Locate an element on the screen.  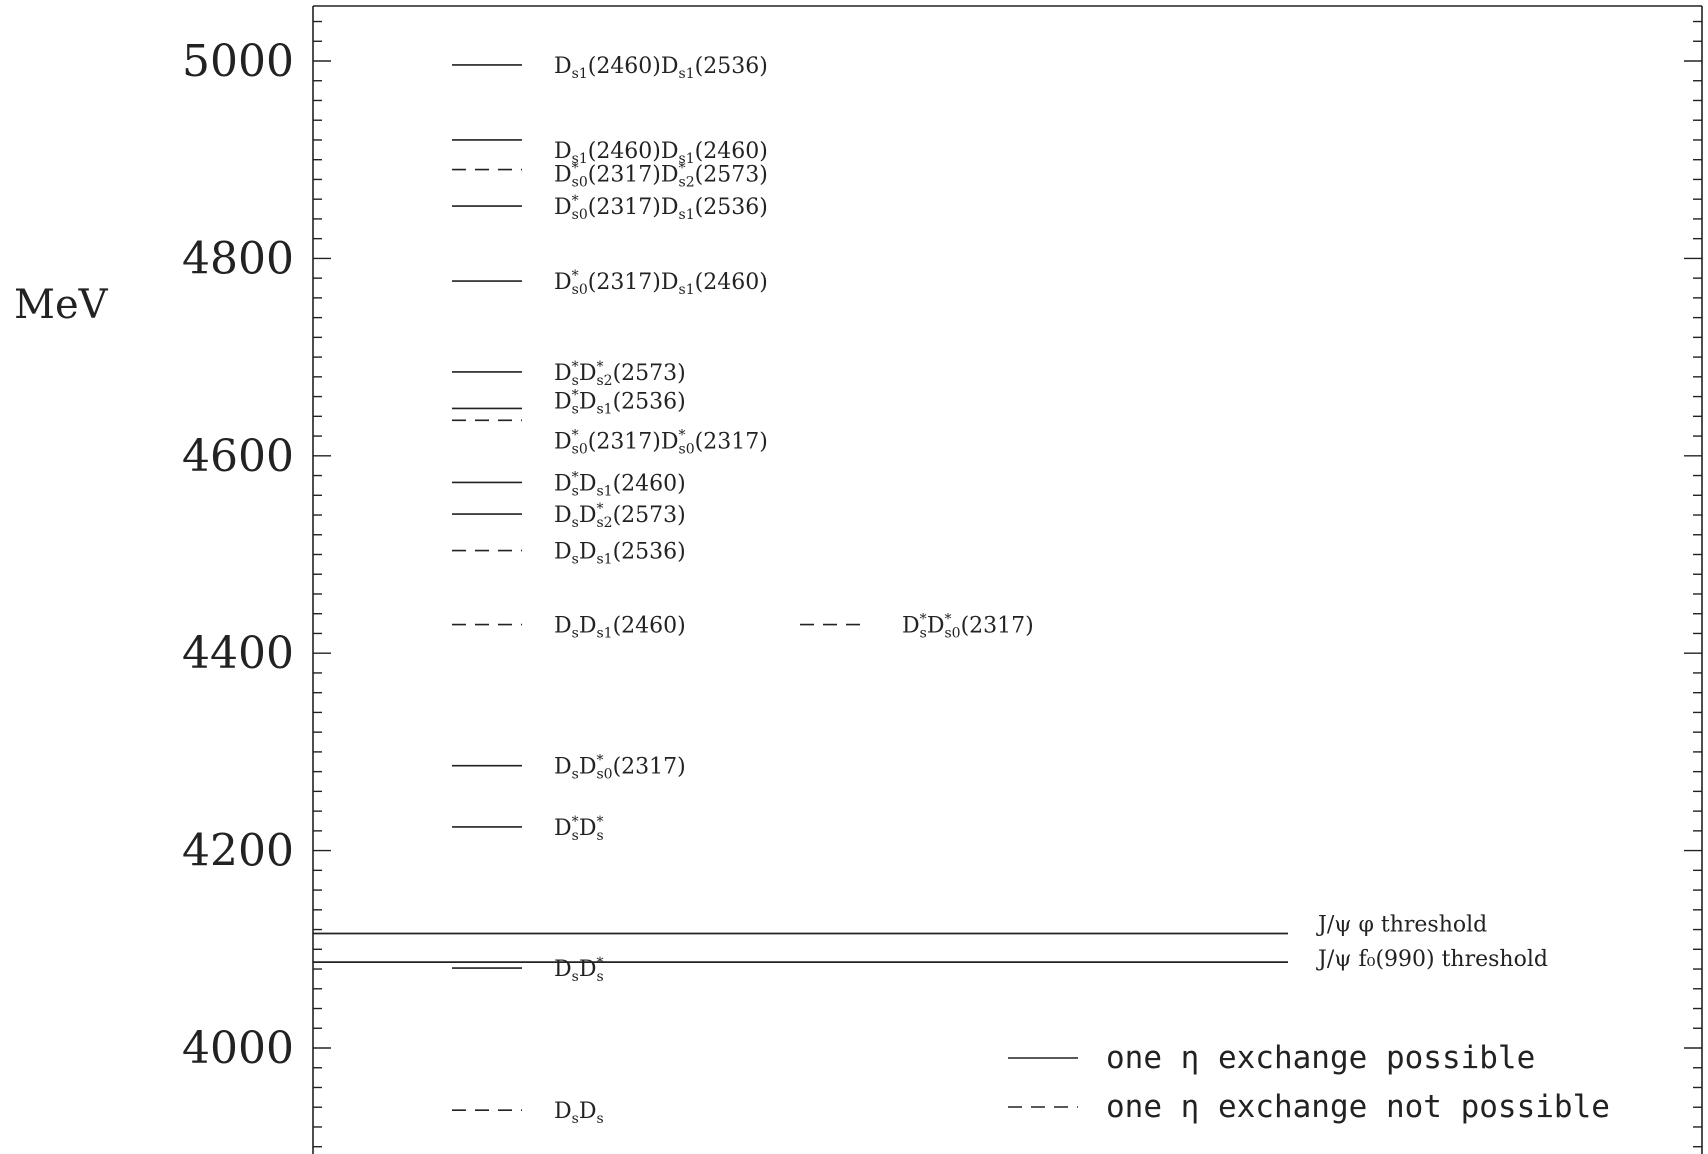
y-axis-label: MeV is located at coordinates (61, 305).